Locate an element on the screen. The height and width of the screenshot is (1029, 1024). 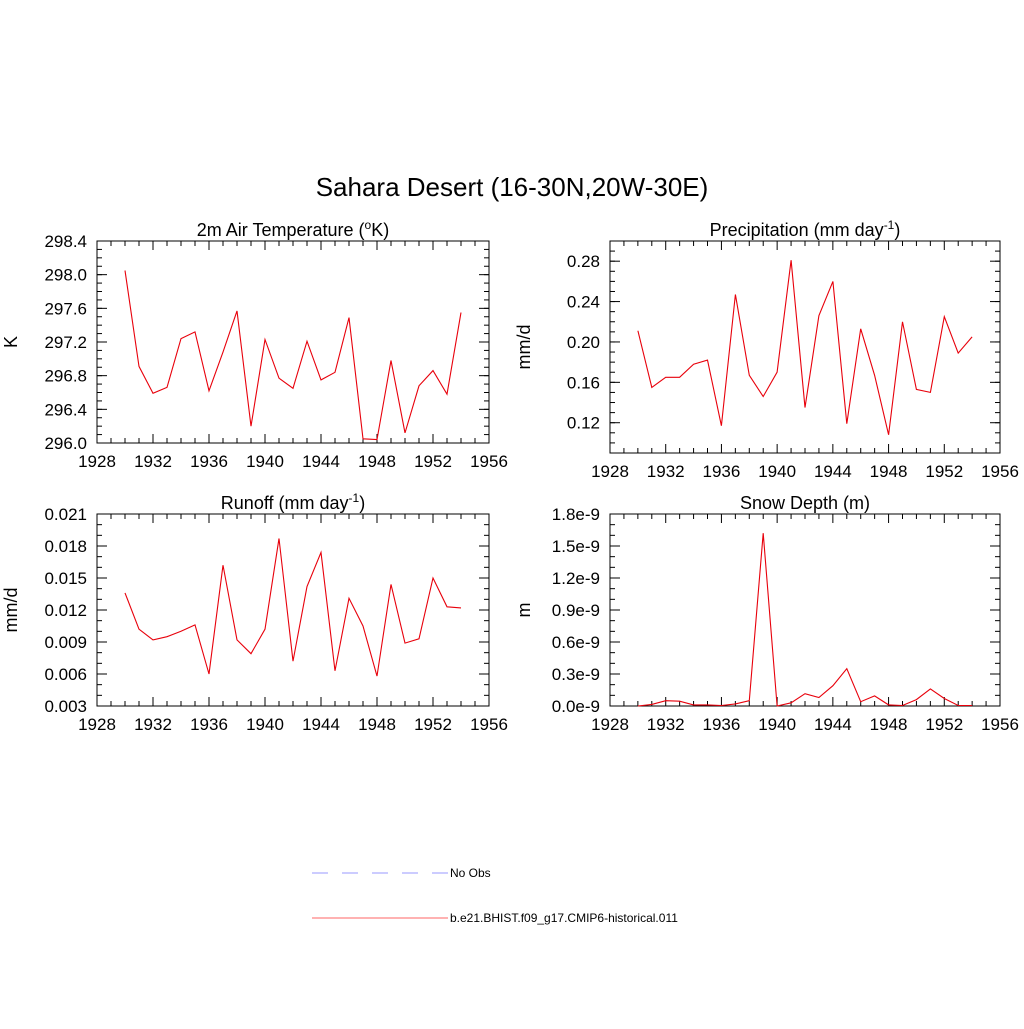
y-tick-label: 0.006 is located at coordinates (65, 674).